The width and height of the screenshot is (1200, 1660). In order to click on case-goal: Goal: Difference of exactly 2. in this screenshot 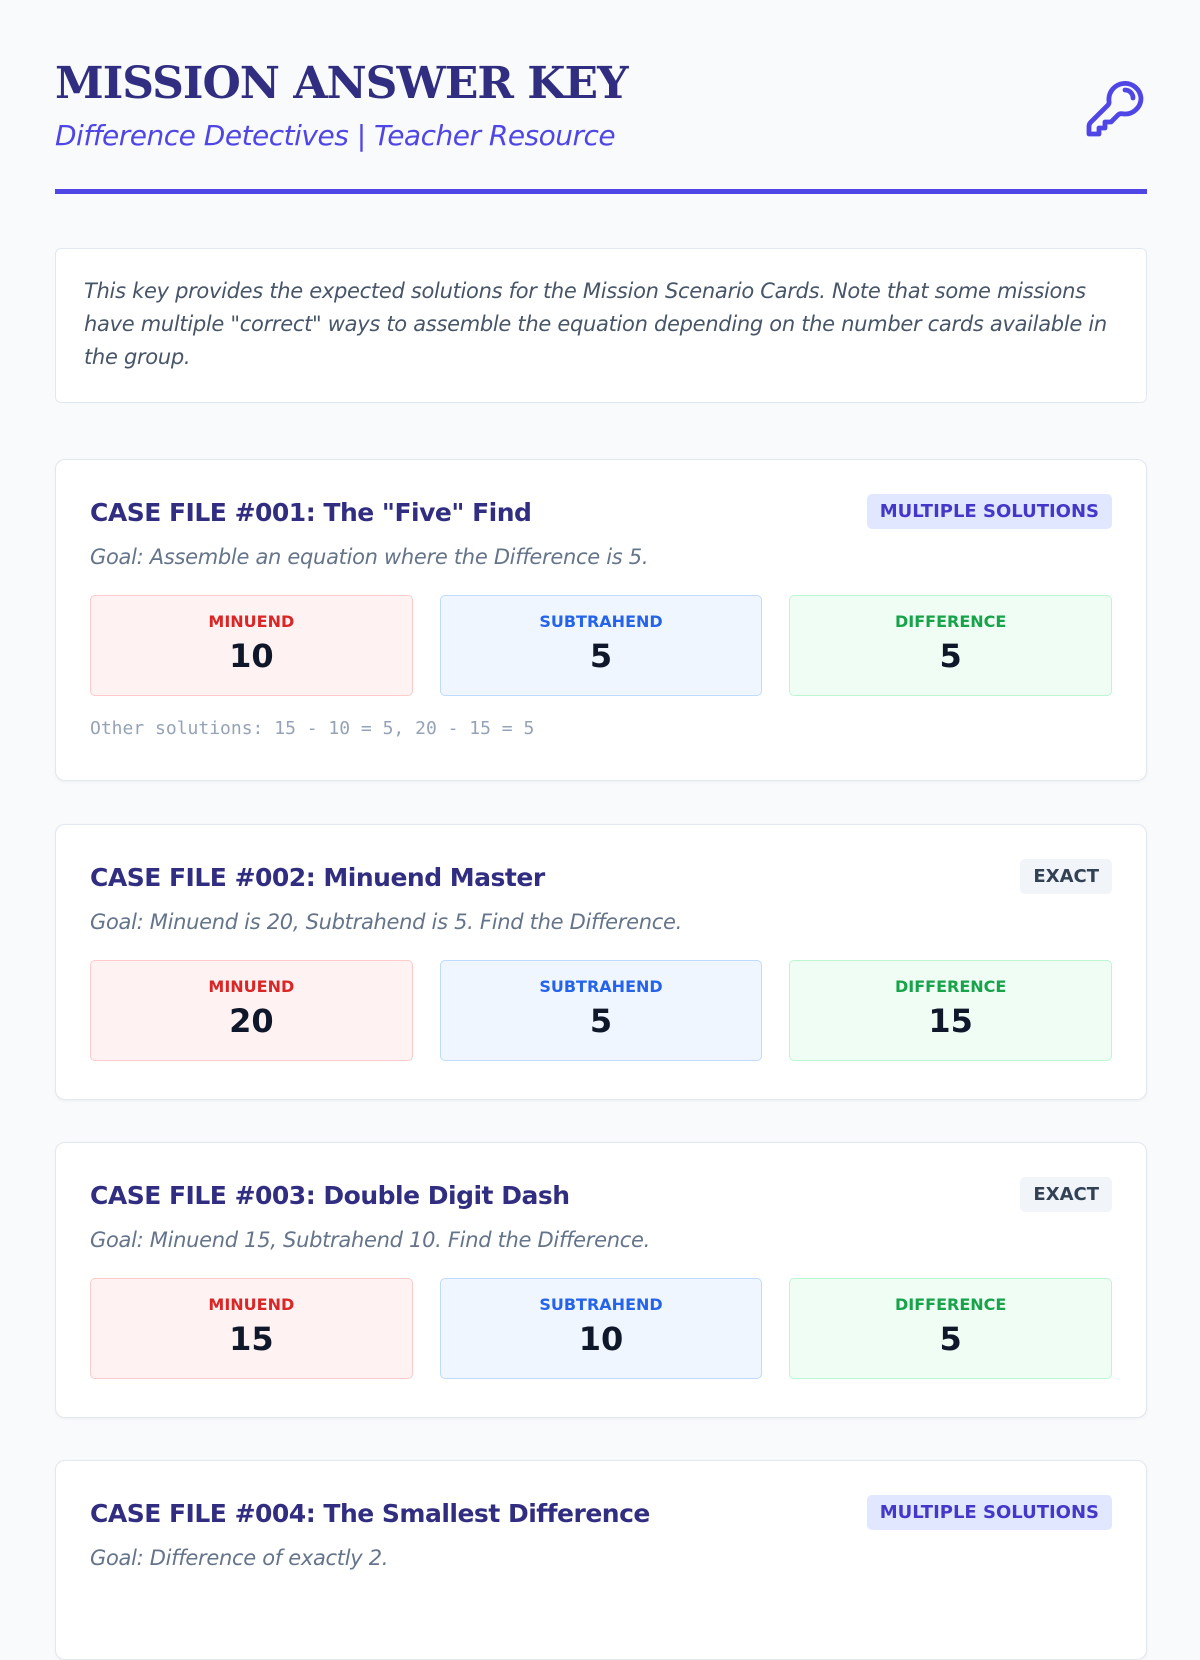, I will do `click(239, 1558)`.